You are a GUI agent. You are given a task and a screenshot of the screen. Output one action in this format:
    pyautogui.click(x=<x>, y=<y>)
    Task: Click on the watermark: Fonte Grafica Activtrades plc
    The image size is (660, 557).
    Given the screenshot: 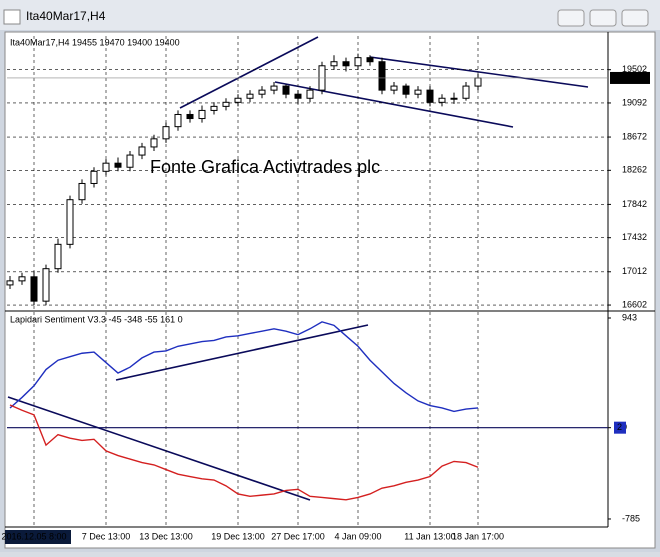 What is the action you would take?
    pyautogui.click(x=265, y=167)
    